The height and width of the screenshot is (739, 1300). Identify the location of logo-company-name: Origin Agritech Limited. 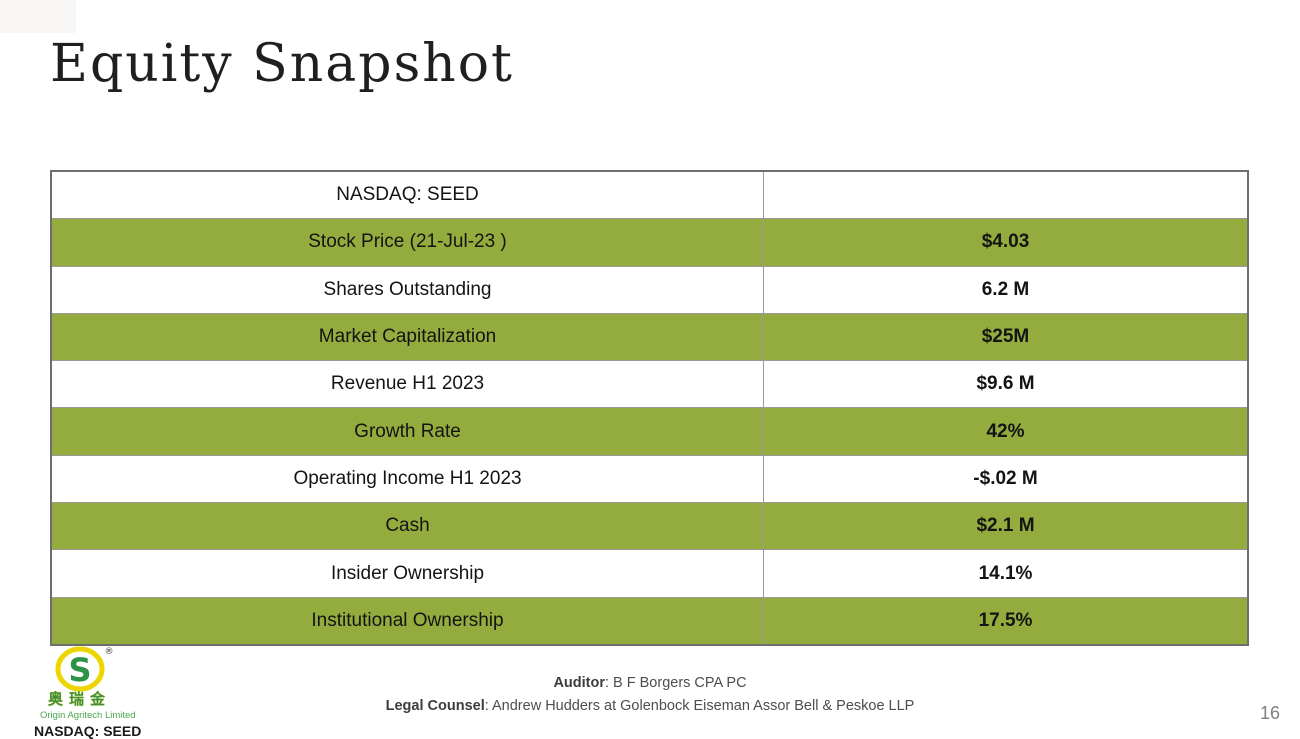
(88, 715).